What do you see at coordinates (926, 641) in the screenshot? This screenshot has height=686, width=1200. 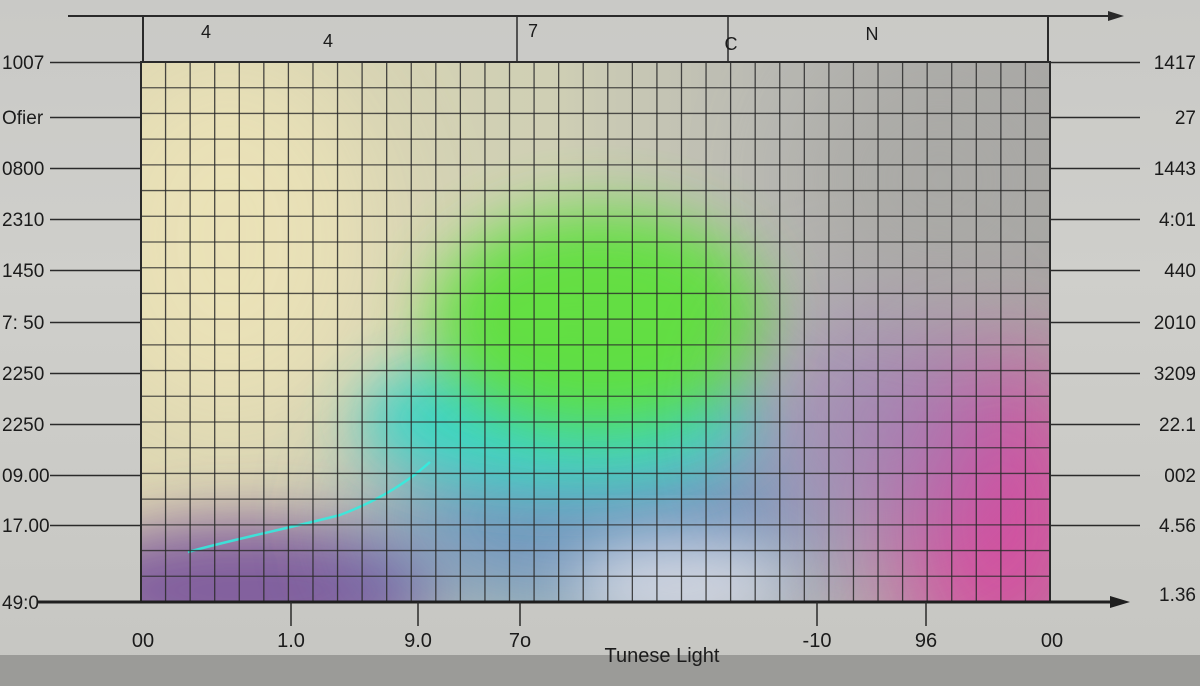 I see `bottom-tick-label: 96` at bounding box center [926, 641].